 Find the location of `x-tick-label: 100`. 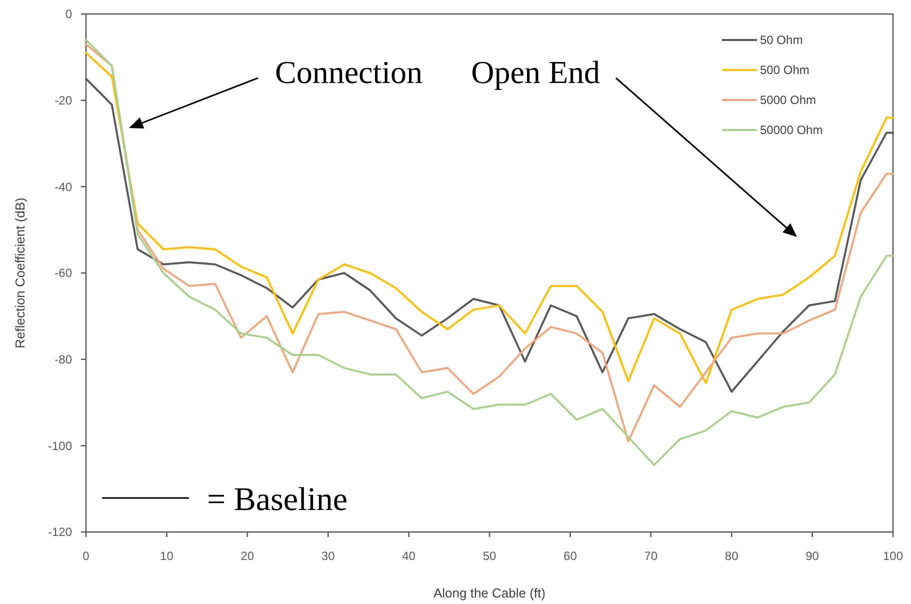

x-tick-label: 100 is located at coordinates (893, 556).